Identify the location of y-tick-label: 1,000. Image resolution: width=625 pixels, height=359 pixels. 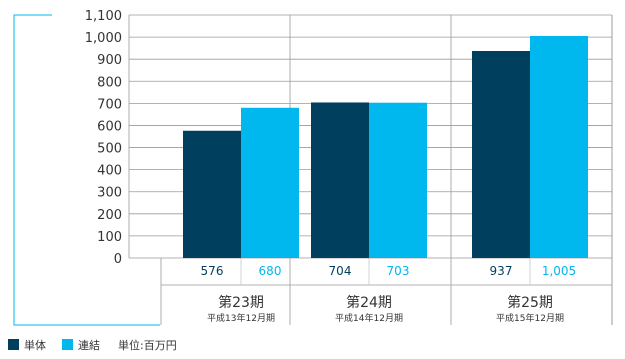
(103, 38).